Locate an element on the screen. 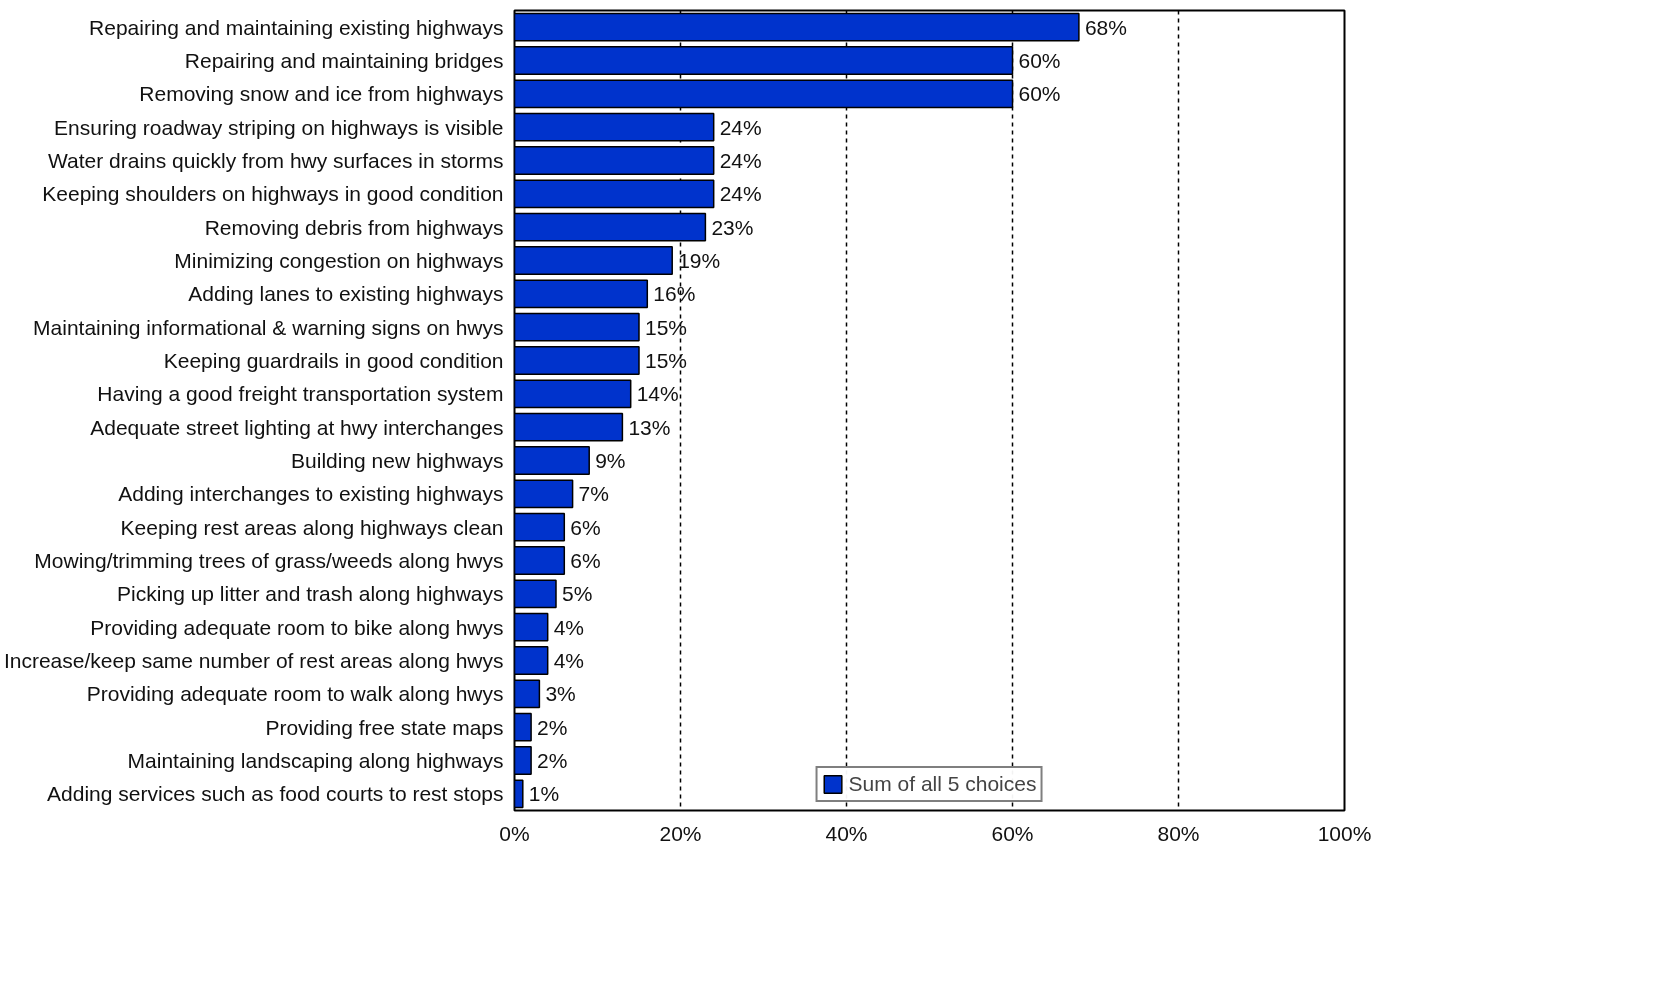 This screenshot has width=1675, height=1007. y-tick-label: Keeping rest areas along highways clean is located at coordinates (312, 527).